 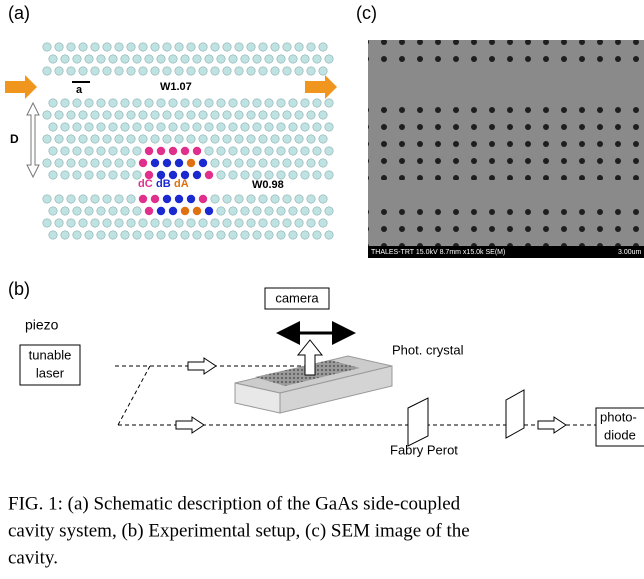 I want to click on laser-box, so click(x=50, y=365).